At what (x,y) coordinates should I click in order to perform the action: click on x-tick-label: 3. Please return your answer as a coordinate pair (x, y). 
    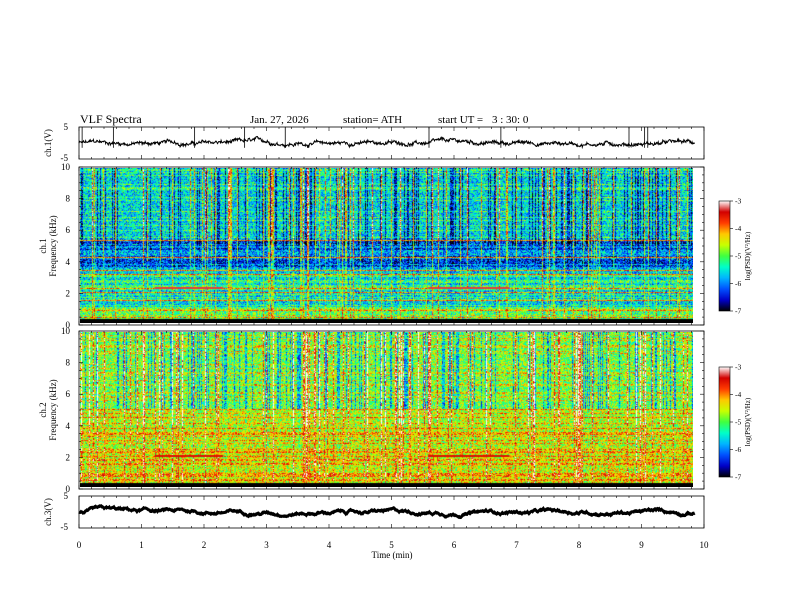
    Looking at the image, I should click on (266, 545).